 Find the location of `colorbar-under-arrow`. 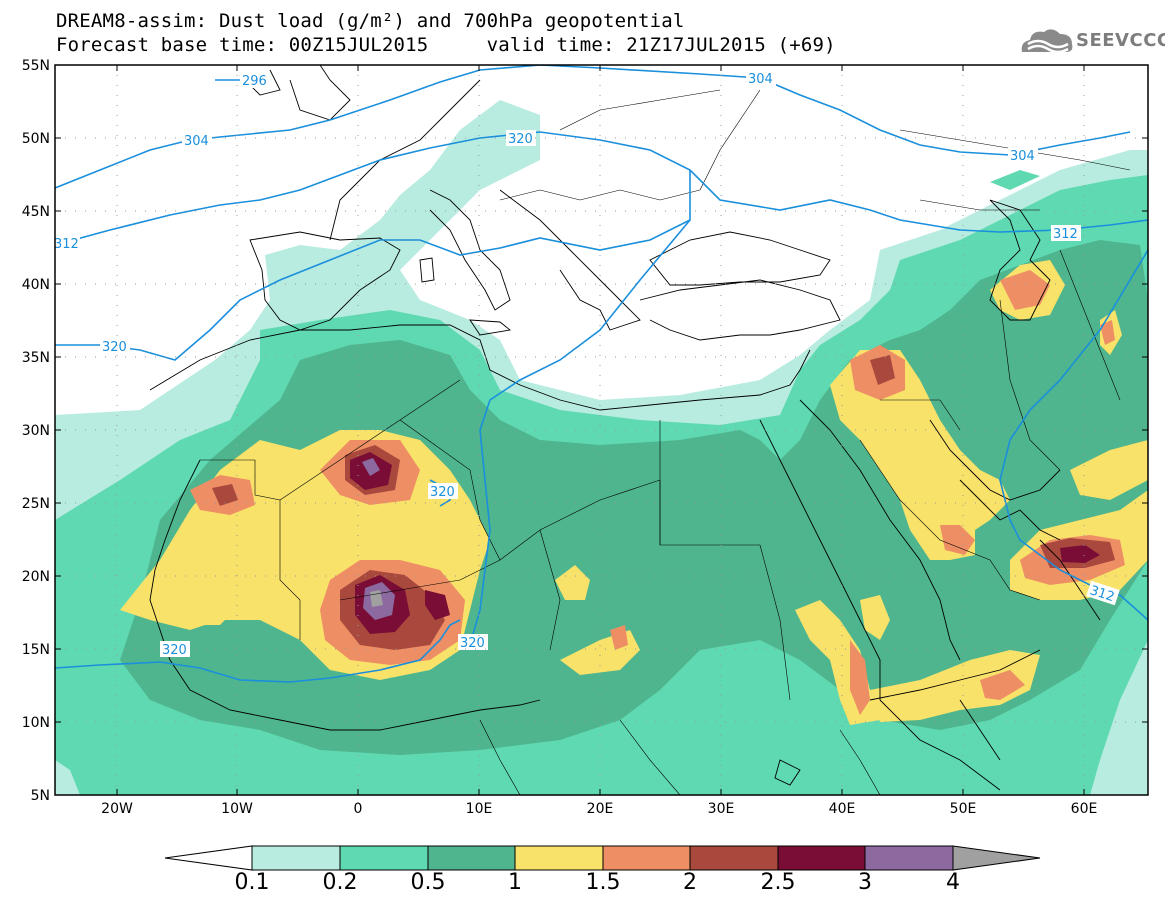

colorbar-under-arrow is located at coordinates (208, 858).